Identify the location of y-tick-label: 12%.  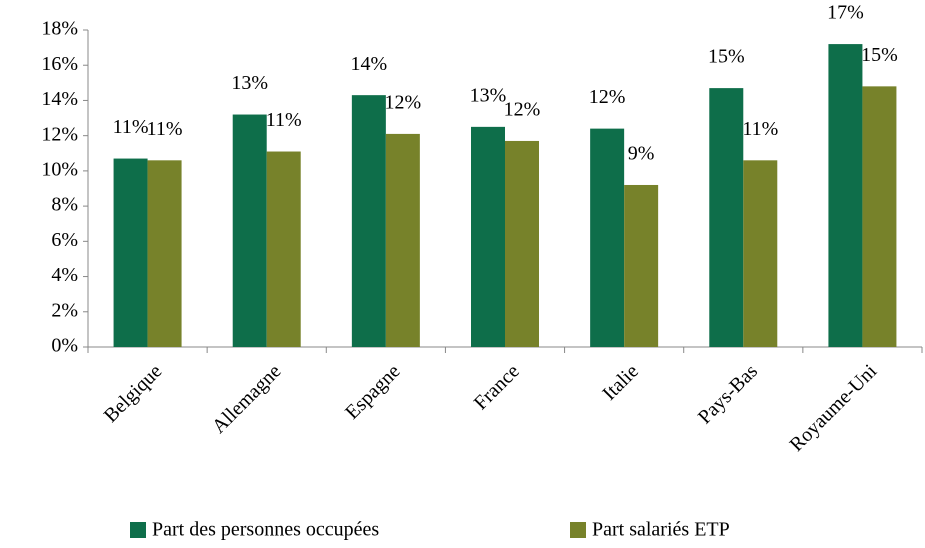
(59, 134).